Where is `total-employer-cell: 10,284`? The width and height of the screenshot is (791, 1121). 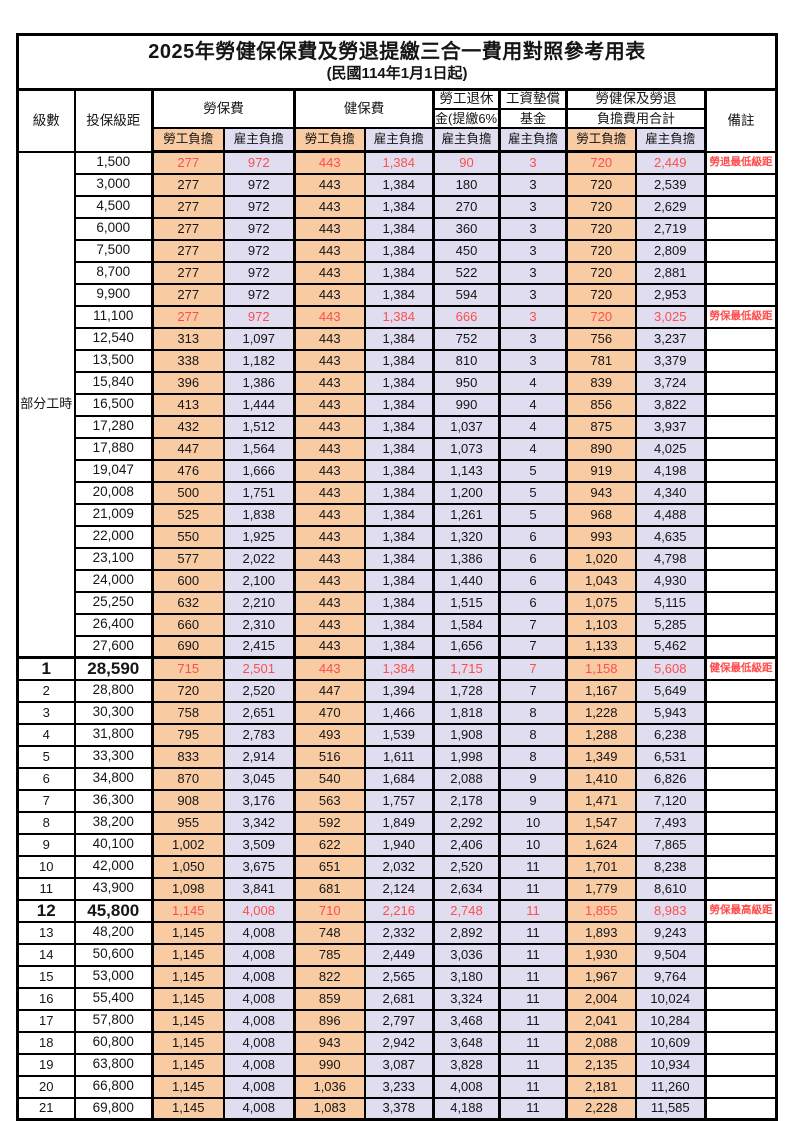
total-employer-cell: 10,284 is located at coordinates (670, 1020).